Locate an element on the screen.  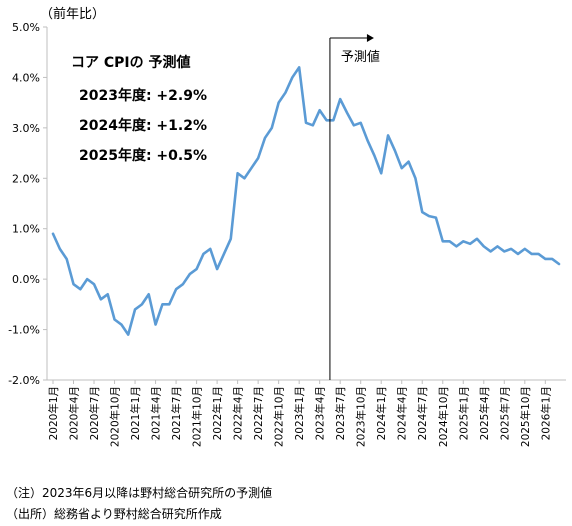
y-tick-label: 0.0% is located at coordinates (26, 279).